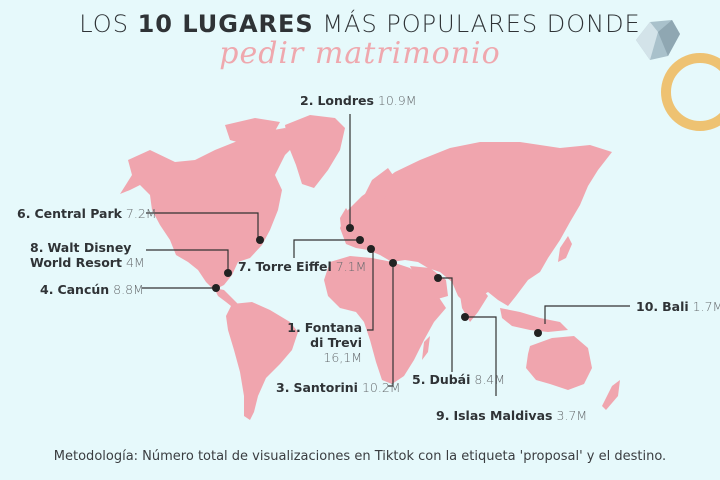 The height and width of the screenshot is (480, 720). Describe the element at coordinates (371, 249) in the screenshot. I see `marker-fontana-di-trevi` at that location.